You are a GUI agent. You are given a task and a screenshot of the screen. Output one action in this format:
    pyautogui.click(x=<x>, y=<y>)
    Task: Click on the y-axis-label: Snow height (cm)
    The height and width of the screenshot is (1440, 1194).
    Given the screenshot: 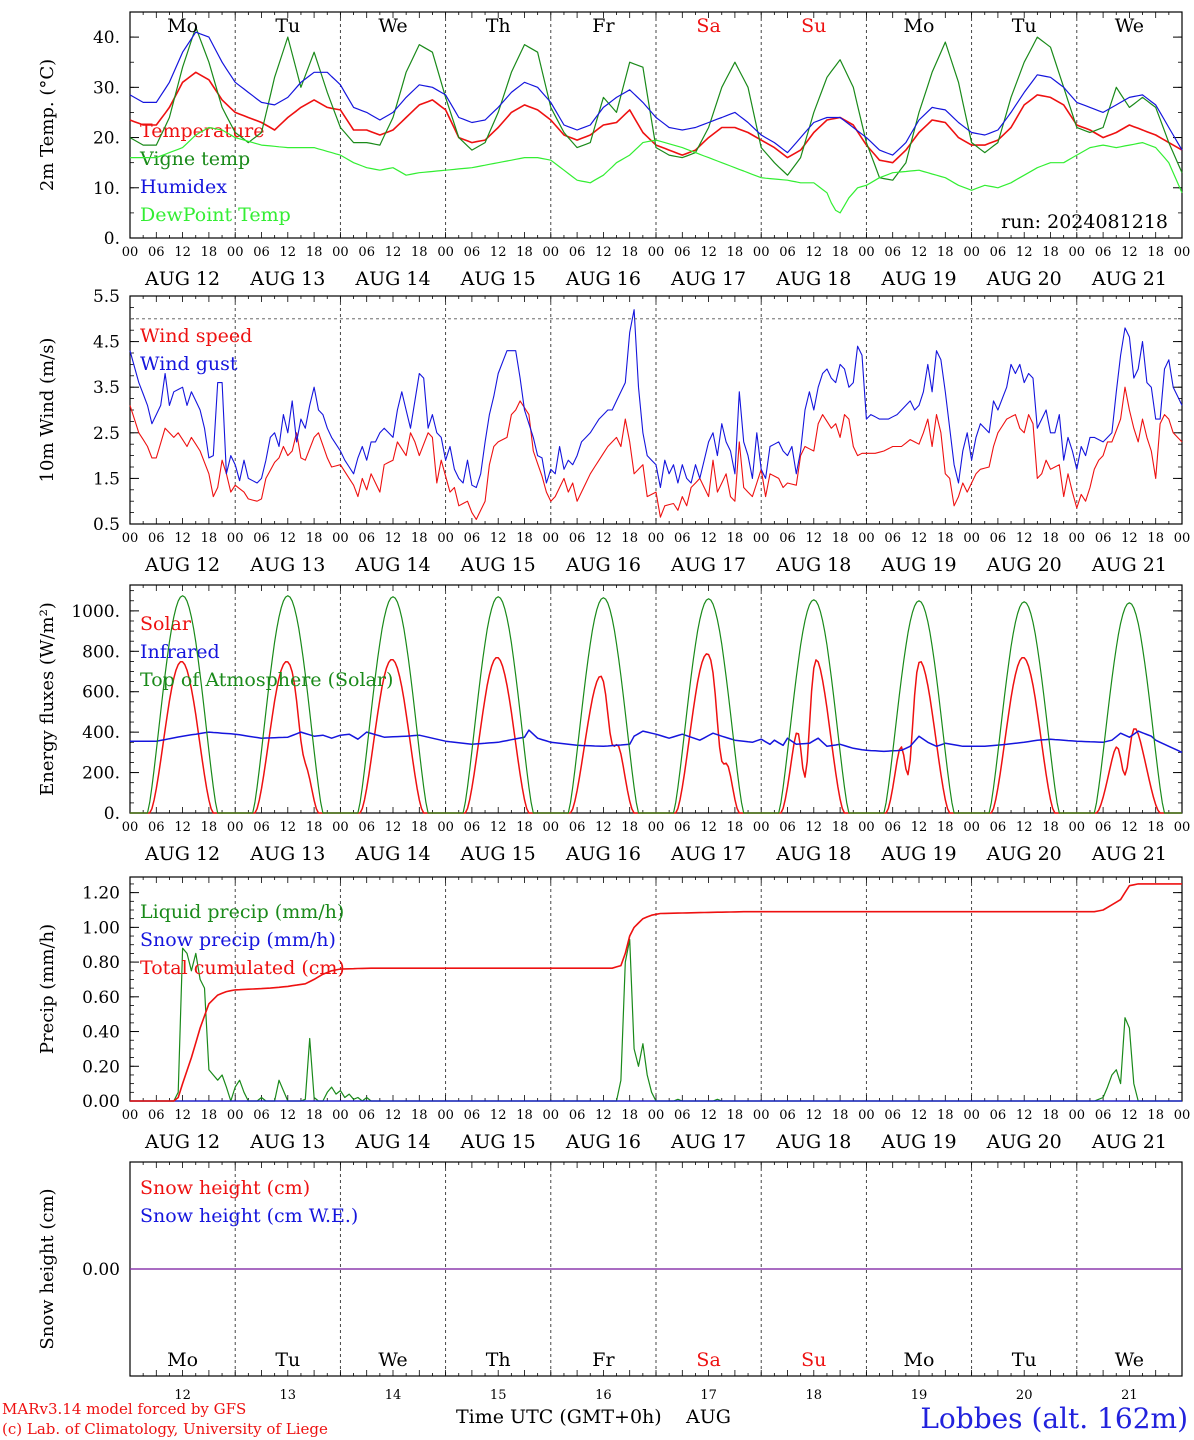 What is the action you would take?
    pyautogui.click(x=47, y=1268)
    